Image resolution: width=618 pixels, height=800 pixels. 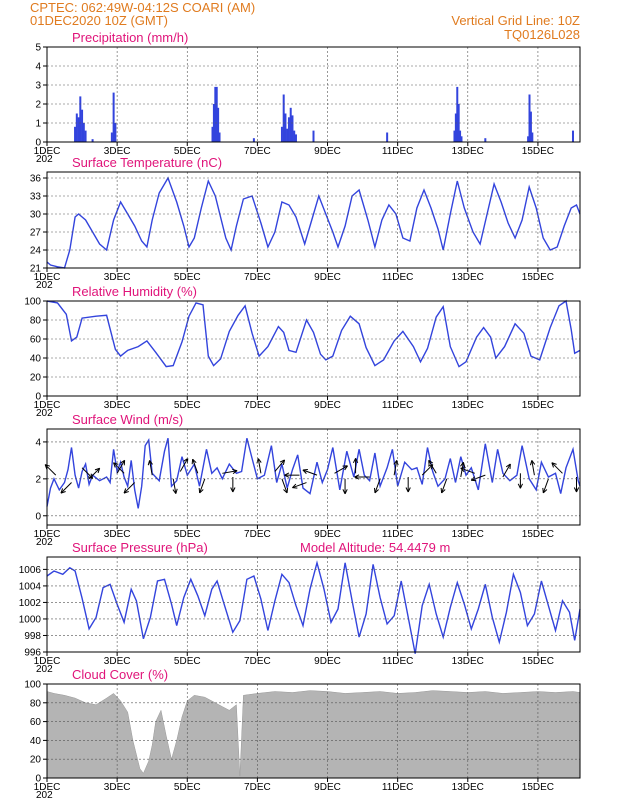 What do you see at coordinates (130, 37) in the screenshot?
I see `precip-title: Precipitation (mm/h)` at bounding box center [130, 37].